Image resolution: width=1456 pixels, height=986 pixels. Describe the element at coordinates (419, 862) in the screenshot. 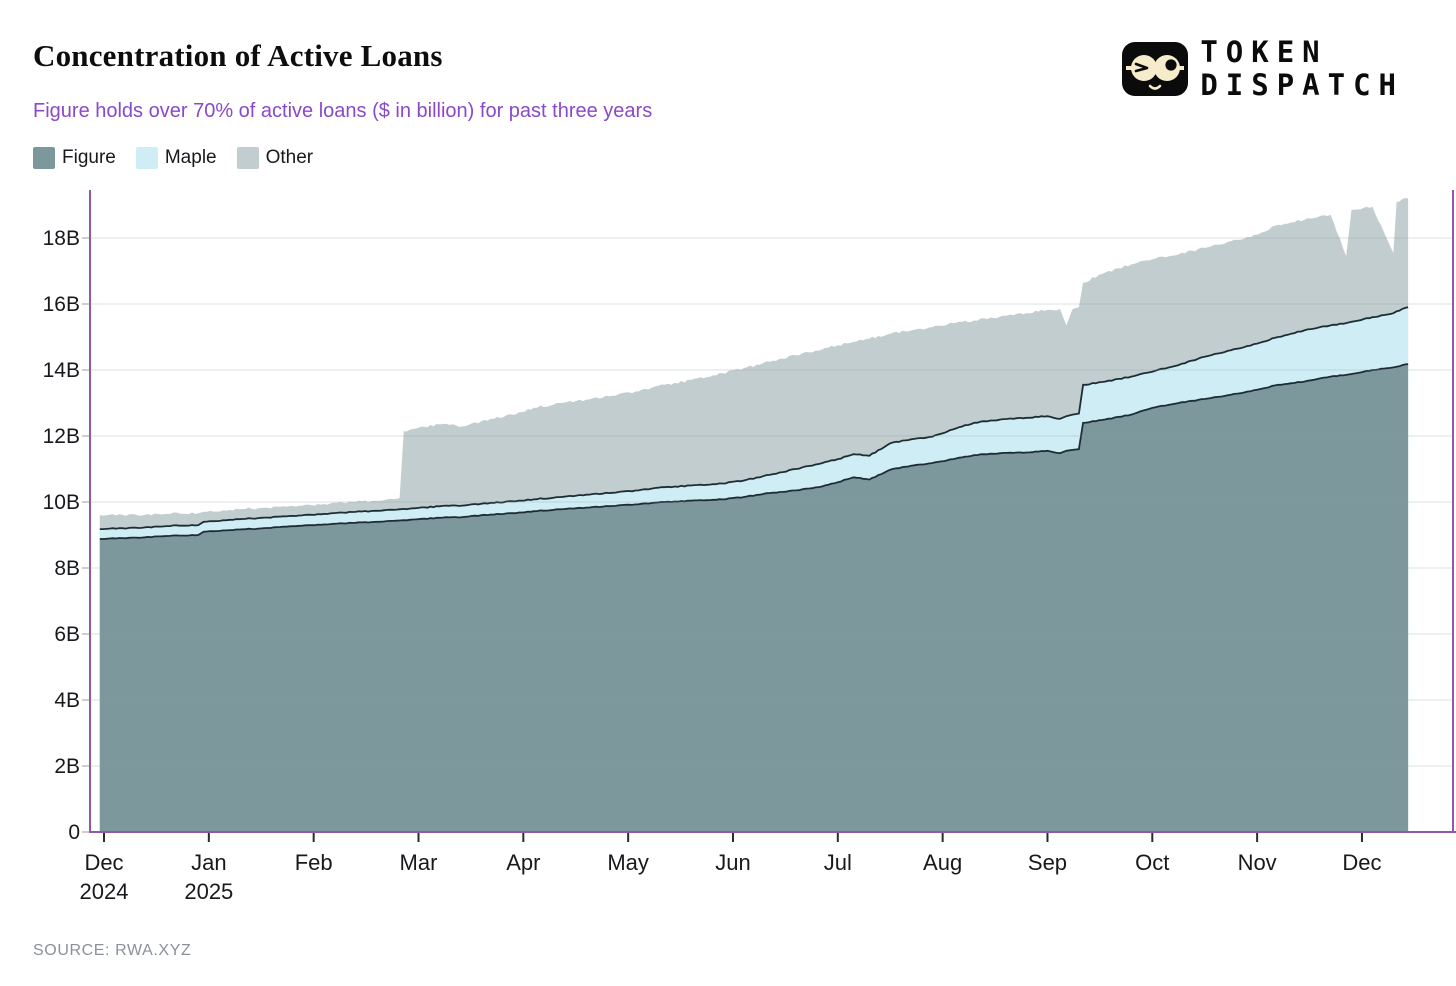

I see `x-axis-month-label: Mar` at that location.